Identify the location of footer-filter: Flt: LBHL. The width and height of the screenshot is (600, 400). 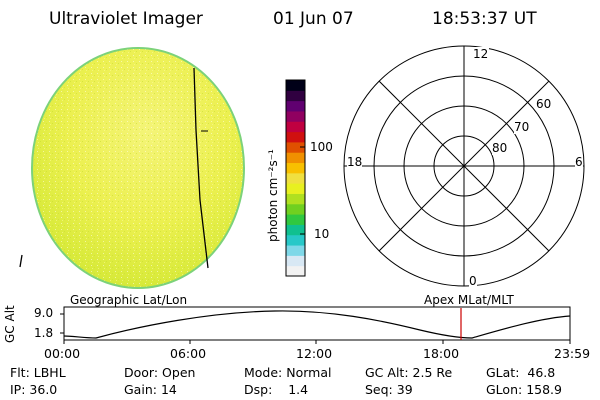
(38, 372).